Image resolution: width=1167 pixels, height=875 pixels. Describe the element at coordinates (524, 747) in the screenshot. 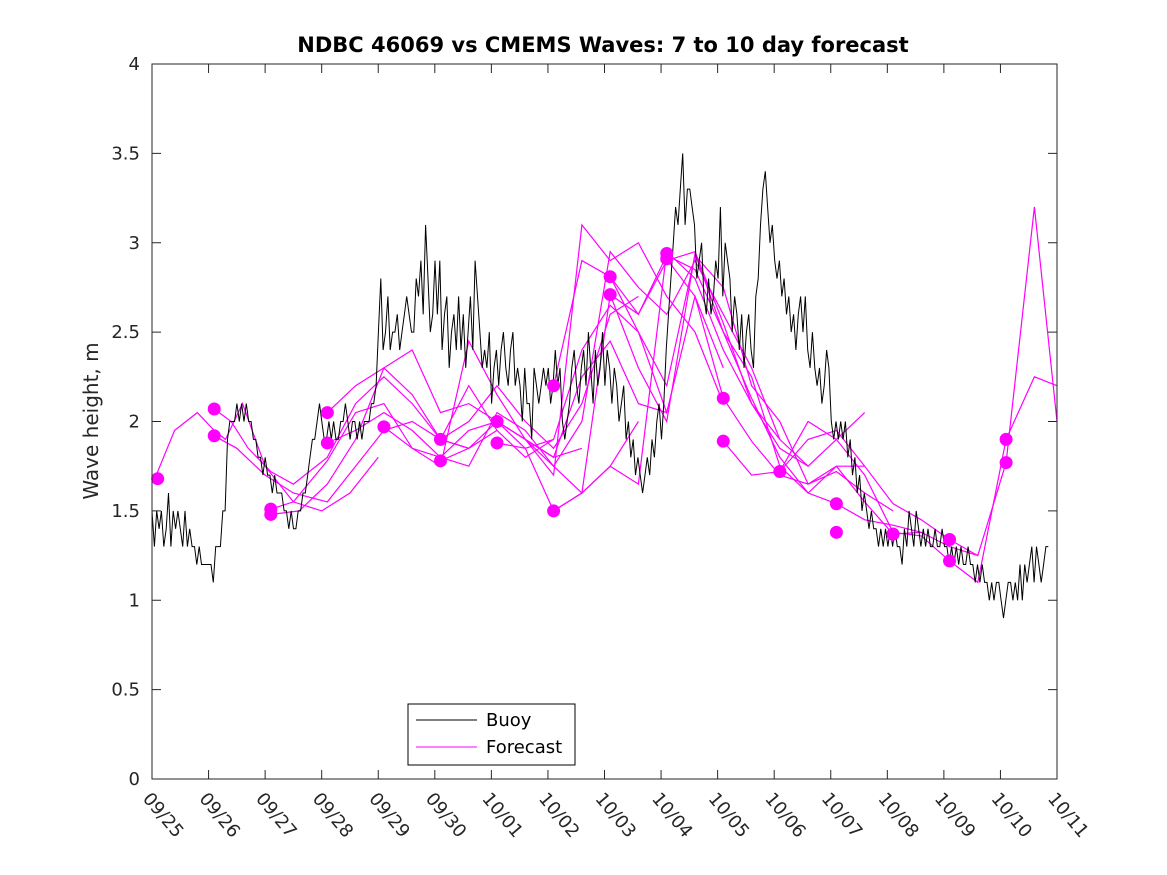

I see `legend-forecast-label: Forecast` at that location.